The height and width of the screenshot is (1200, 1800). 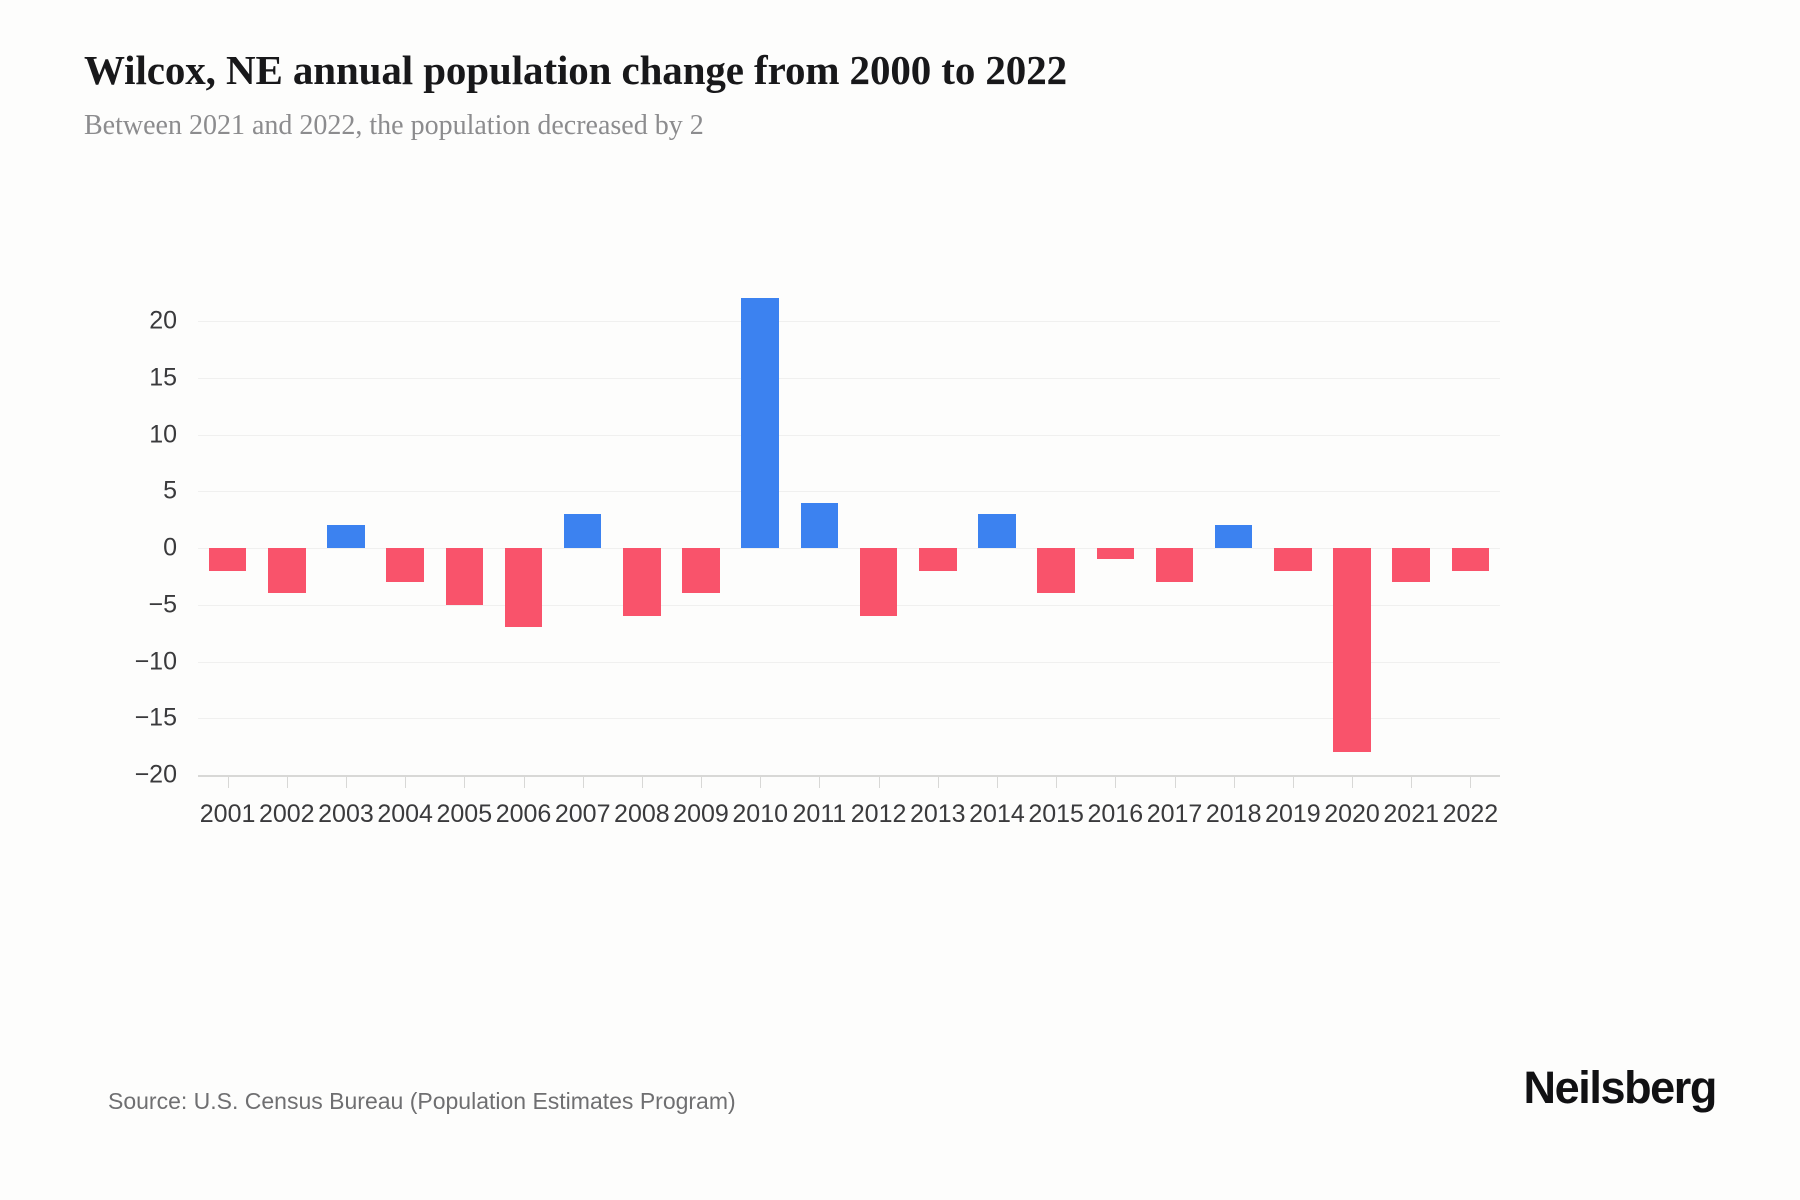 What do you see at coordinates (1174, 565) in the screenshot?
I see `bar-2017` at bounding box center [1174, 565].